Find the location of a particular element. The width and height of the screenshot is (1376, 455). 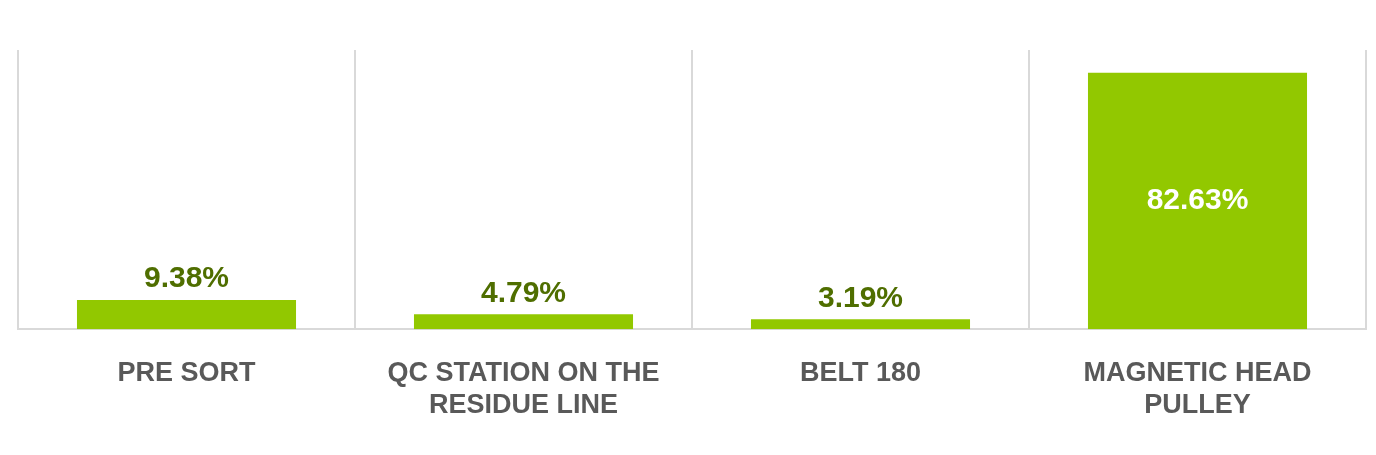

x-tick-label: PRE SORT is located at coordinates (187, 371).